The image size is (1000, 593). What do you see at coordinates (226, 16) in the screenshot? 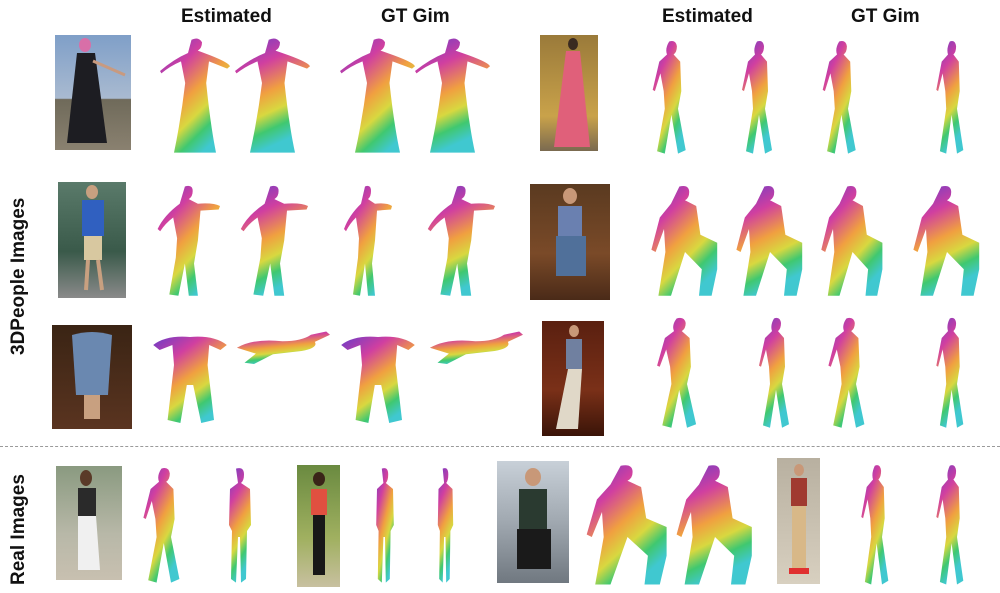
I see `header-left-estimated: Estimated` at bounding box center [226, 16].